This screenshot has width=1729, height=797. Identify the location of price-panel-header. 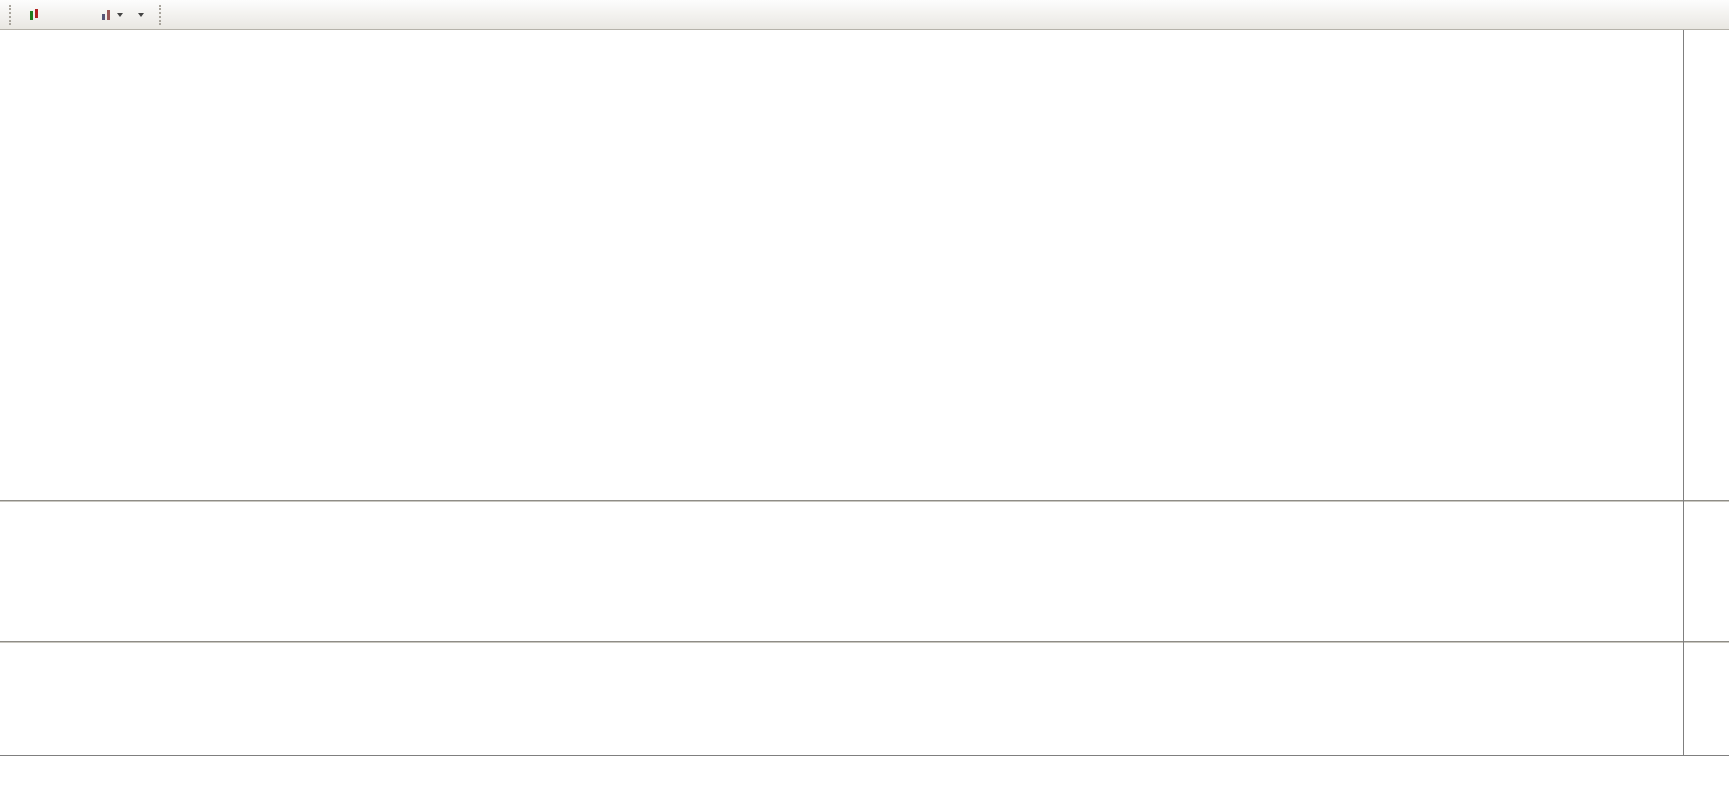
(26, 40).